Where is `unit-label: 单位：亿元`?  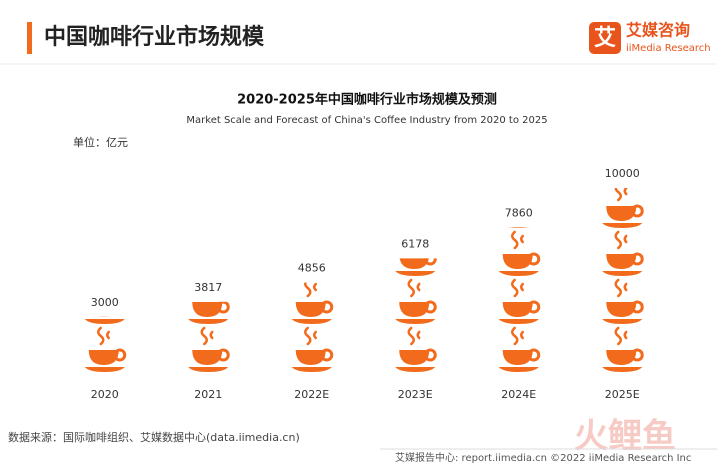 unit-label: 单位：亿元 is located at coordinates (100, 142).